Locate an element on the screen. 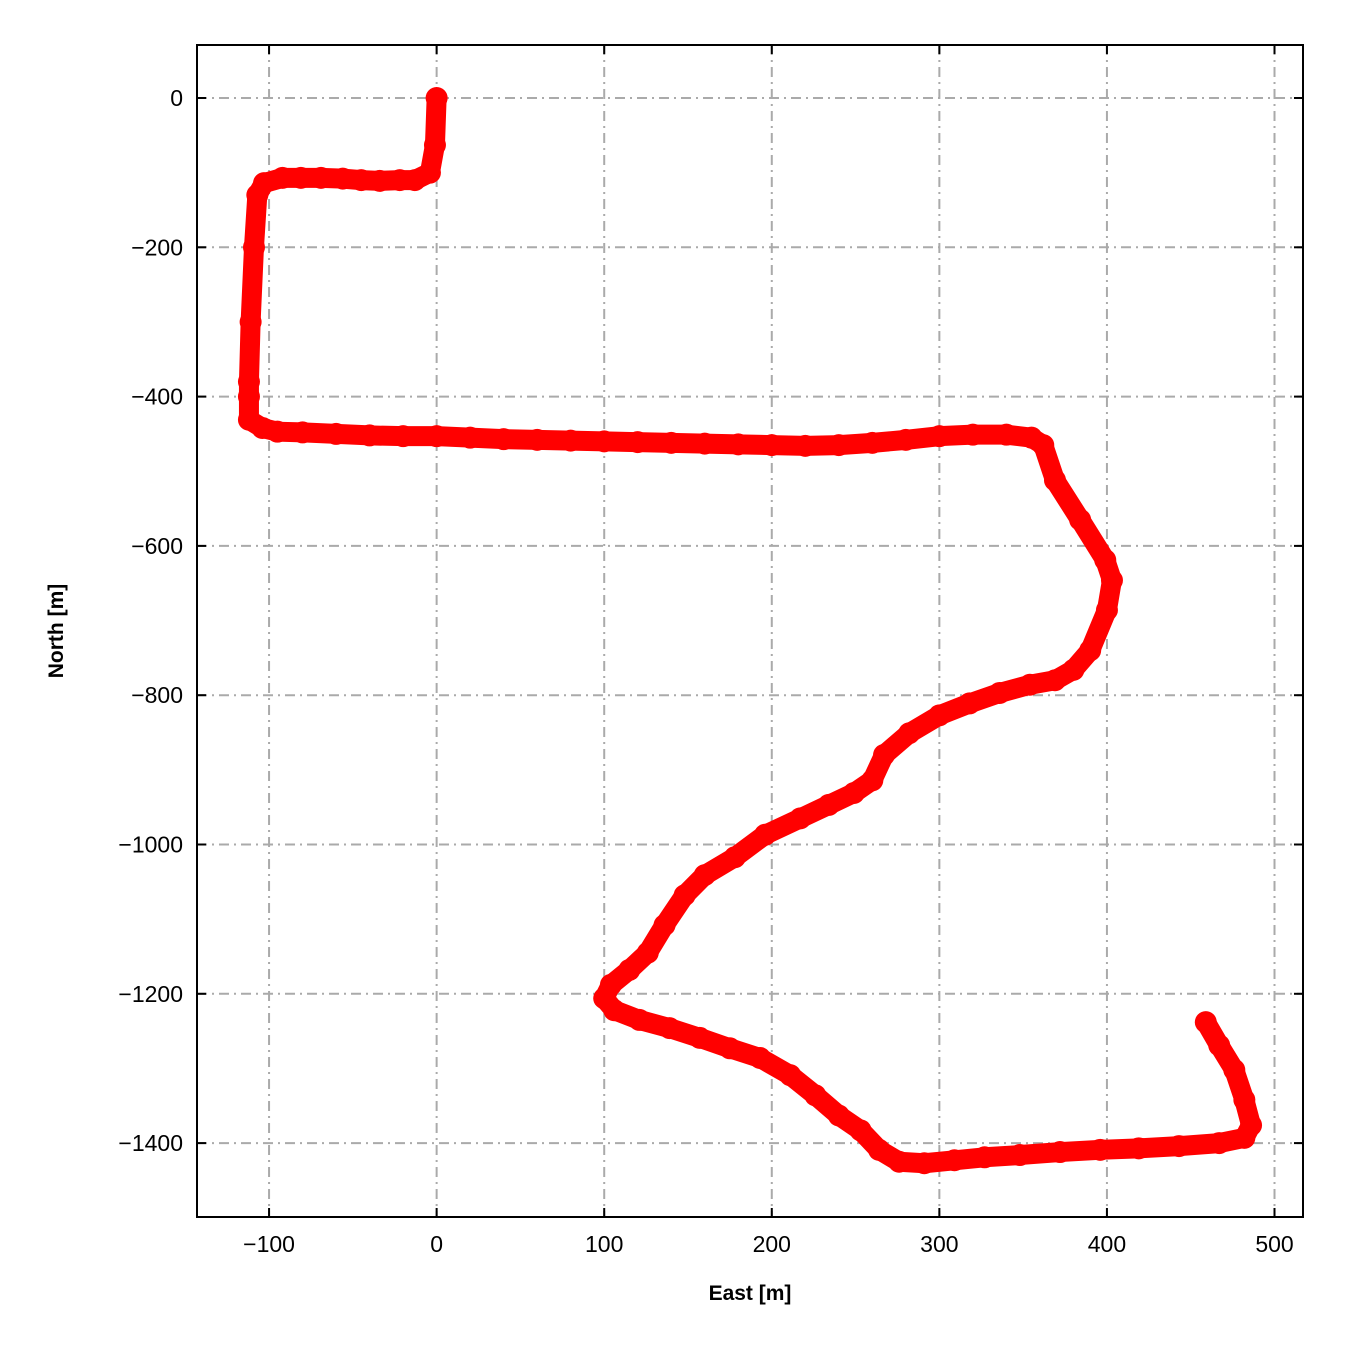 This screenshot has height=1350, width=1350. x-tick-label: 200 is located at coordinates (772, 1244).